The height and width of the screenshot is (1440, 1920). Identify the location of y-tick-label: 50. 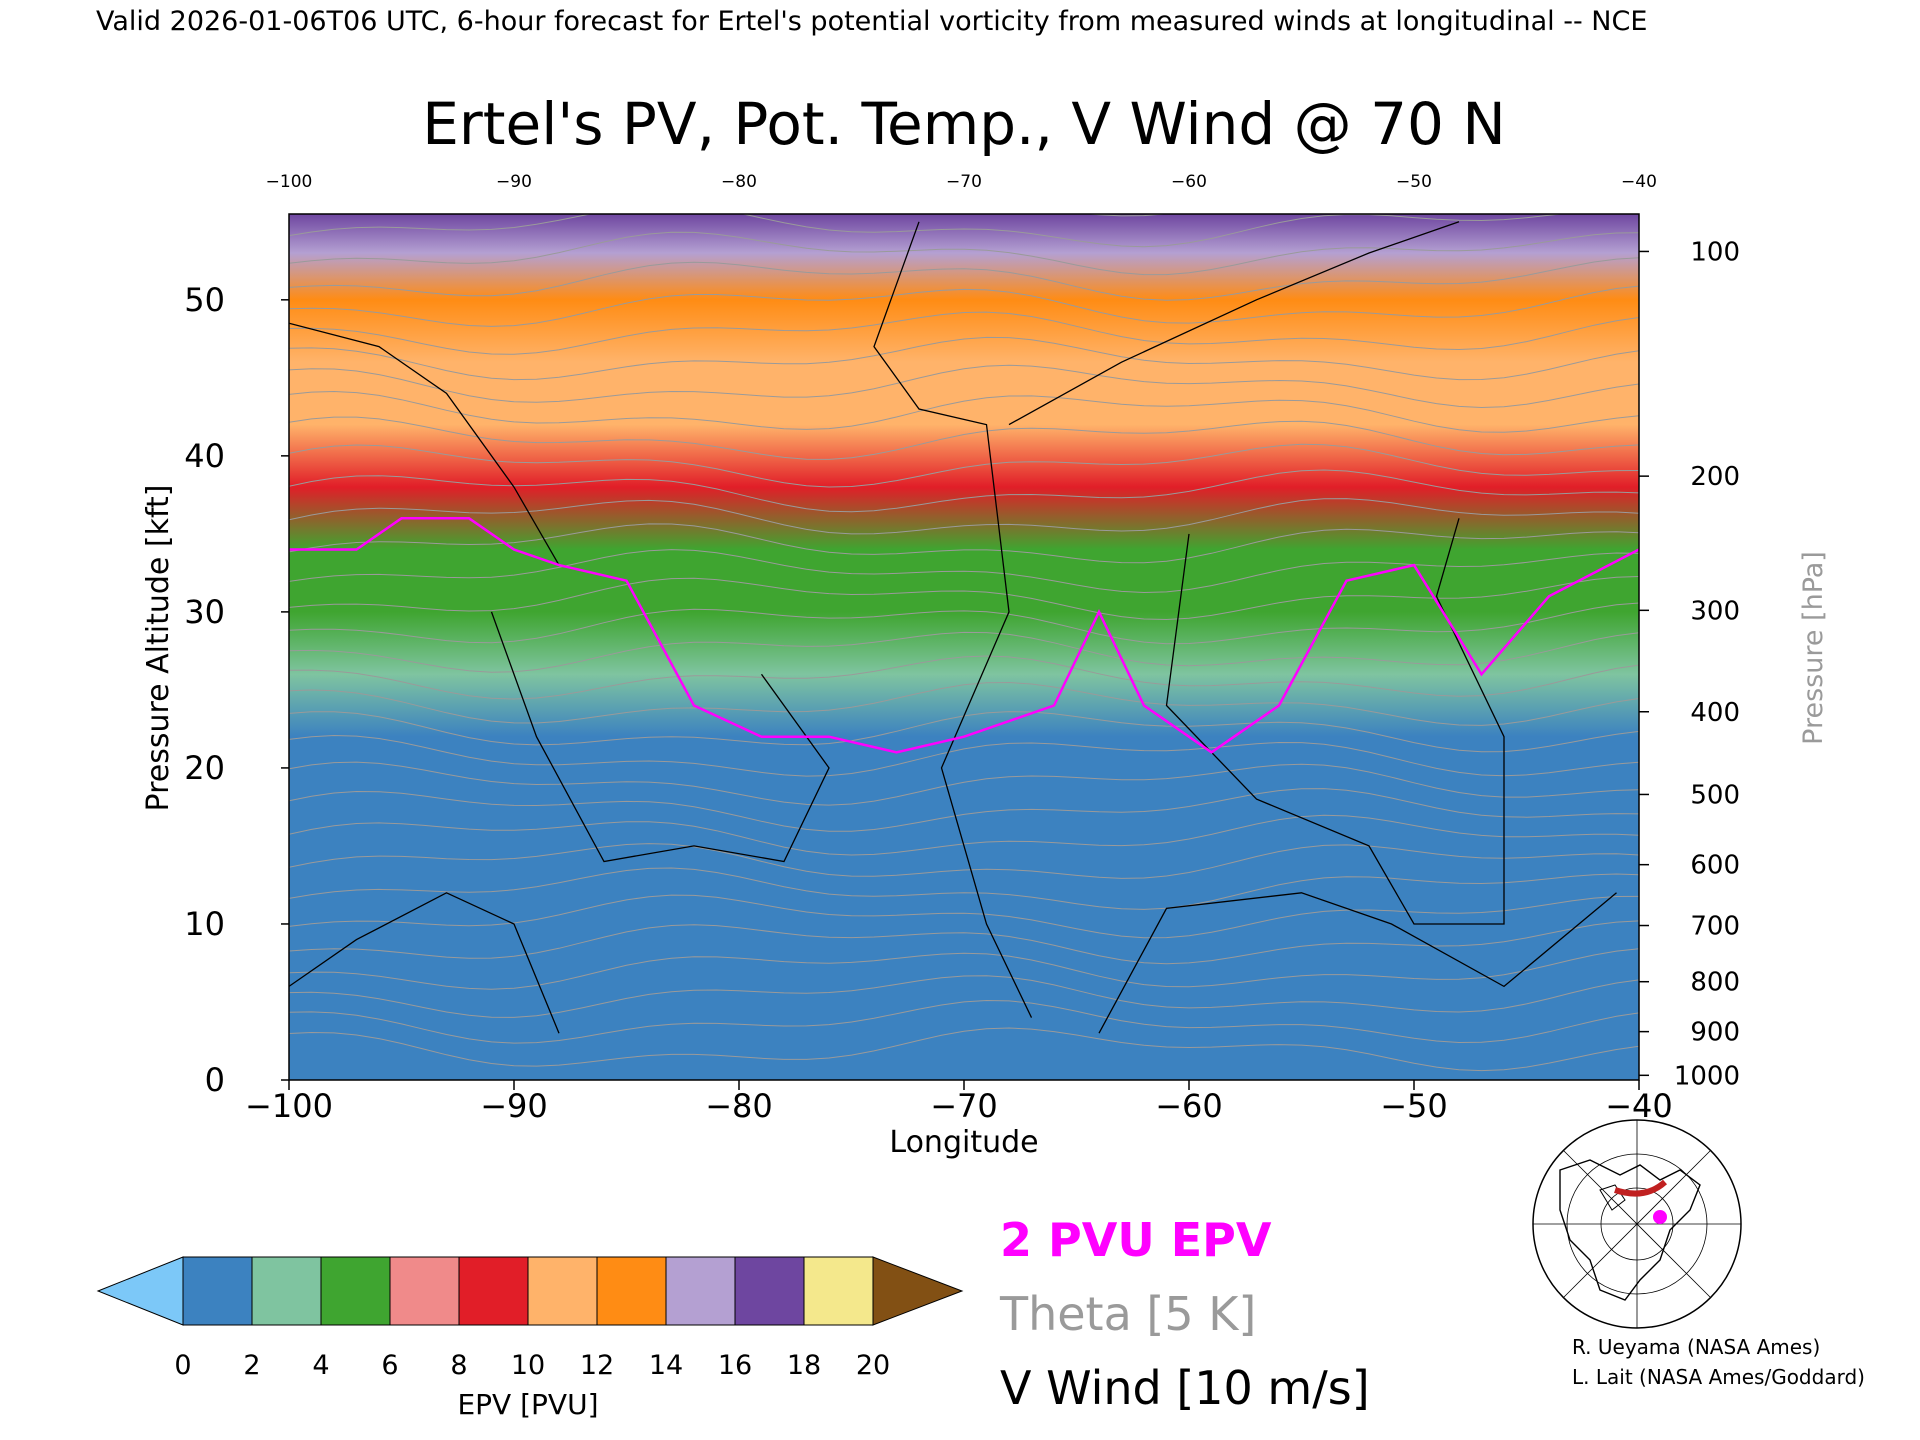
(204, 300).